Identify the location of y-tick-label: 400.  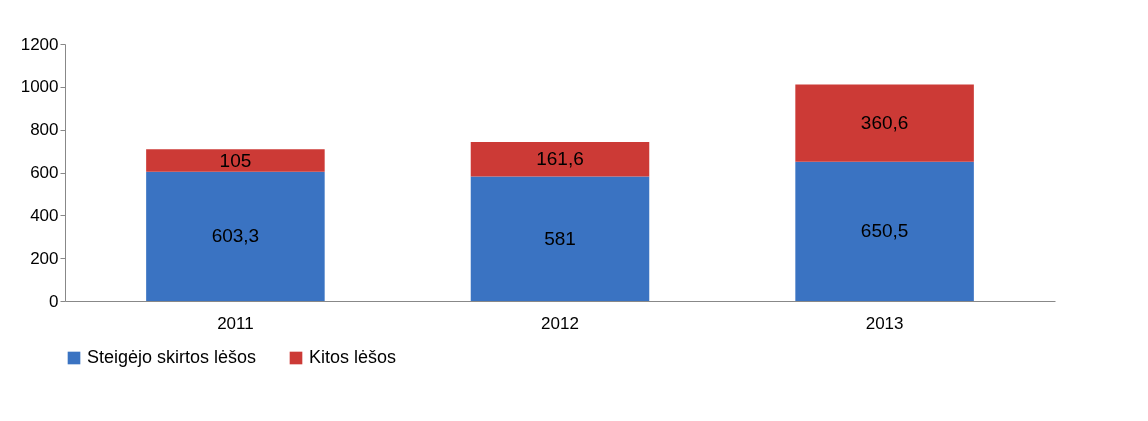
(44, 215).